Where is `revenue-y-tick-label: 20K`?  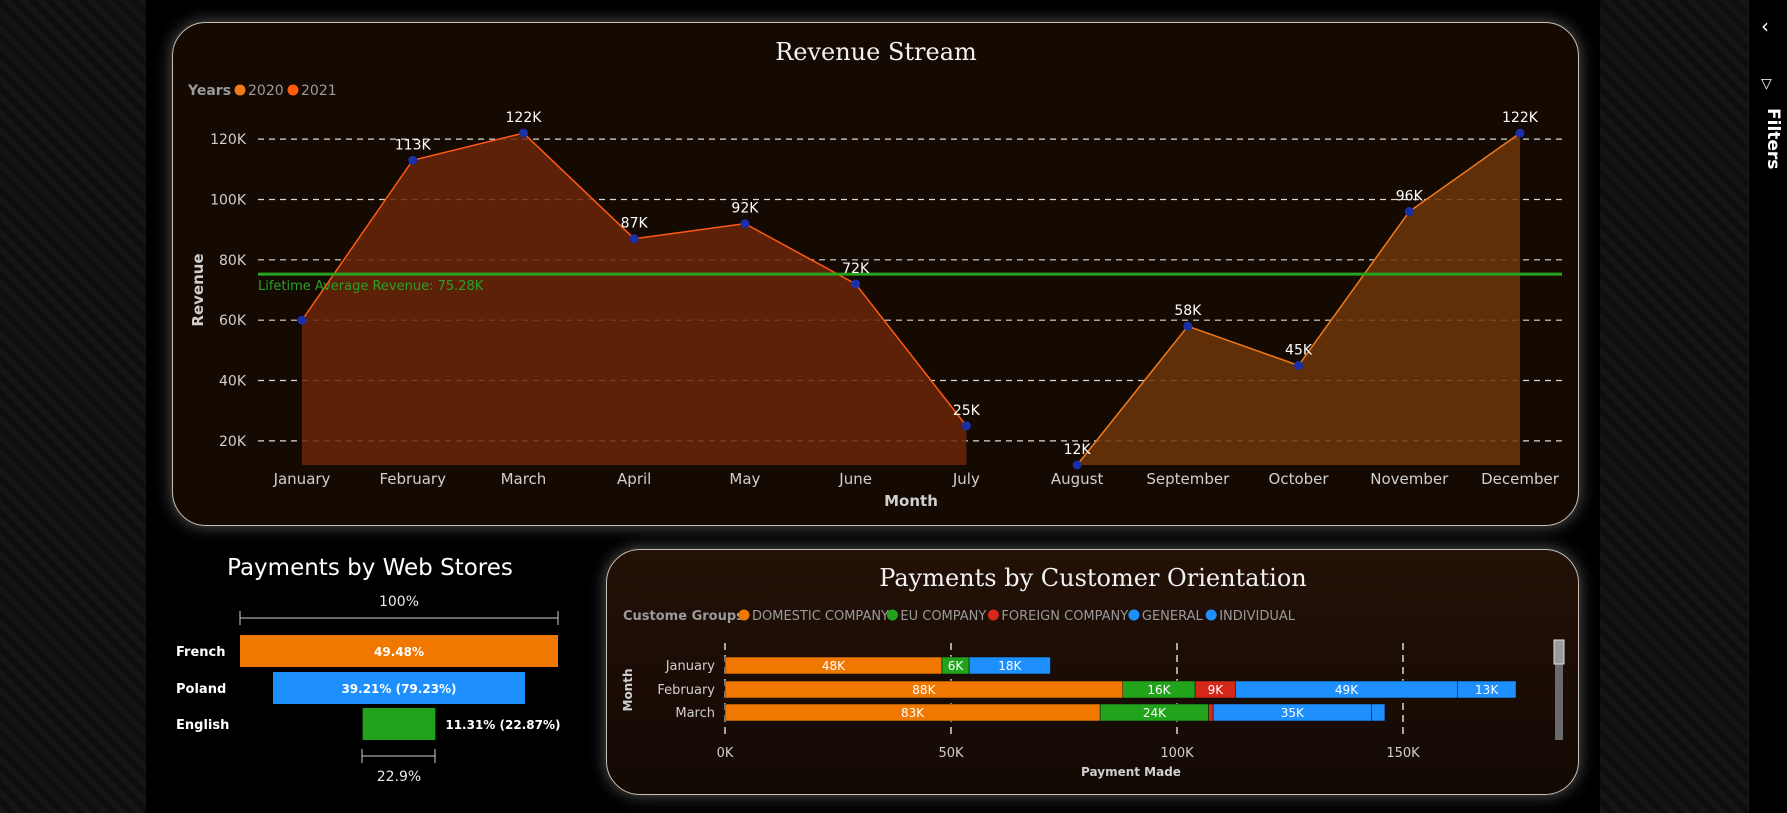
revenue-y-tick-label: 20K is located at coordinates (233, 442).